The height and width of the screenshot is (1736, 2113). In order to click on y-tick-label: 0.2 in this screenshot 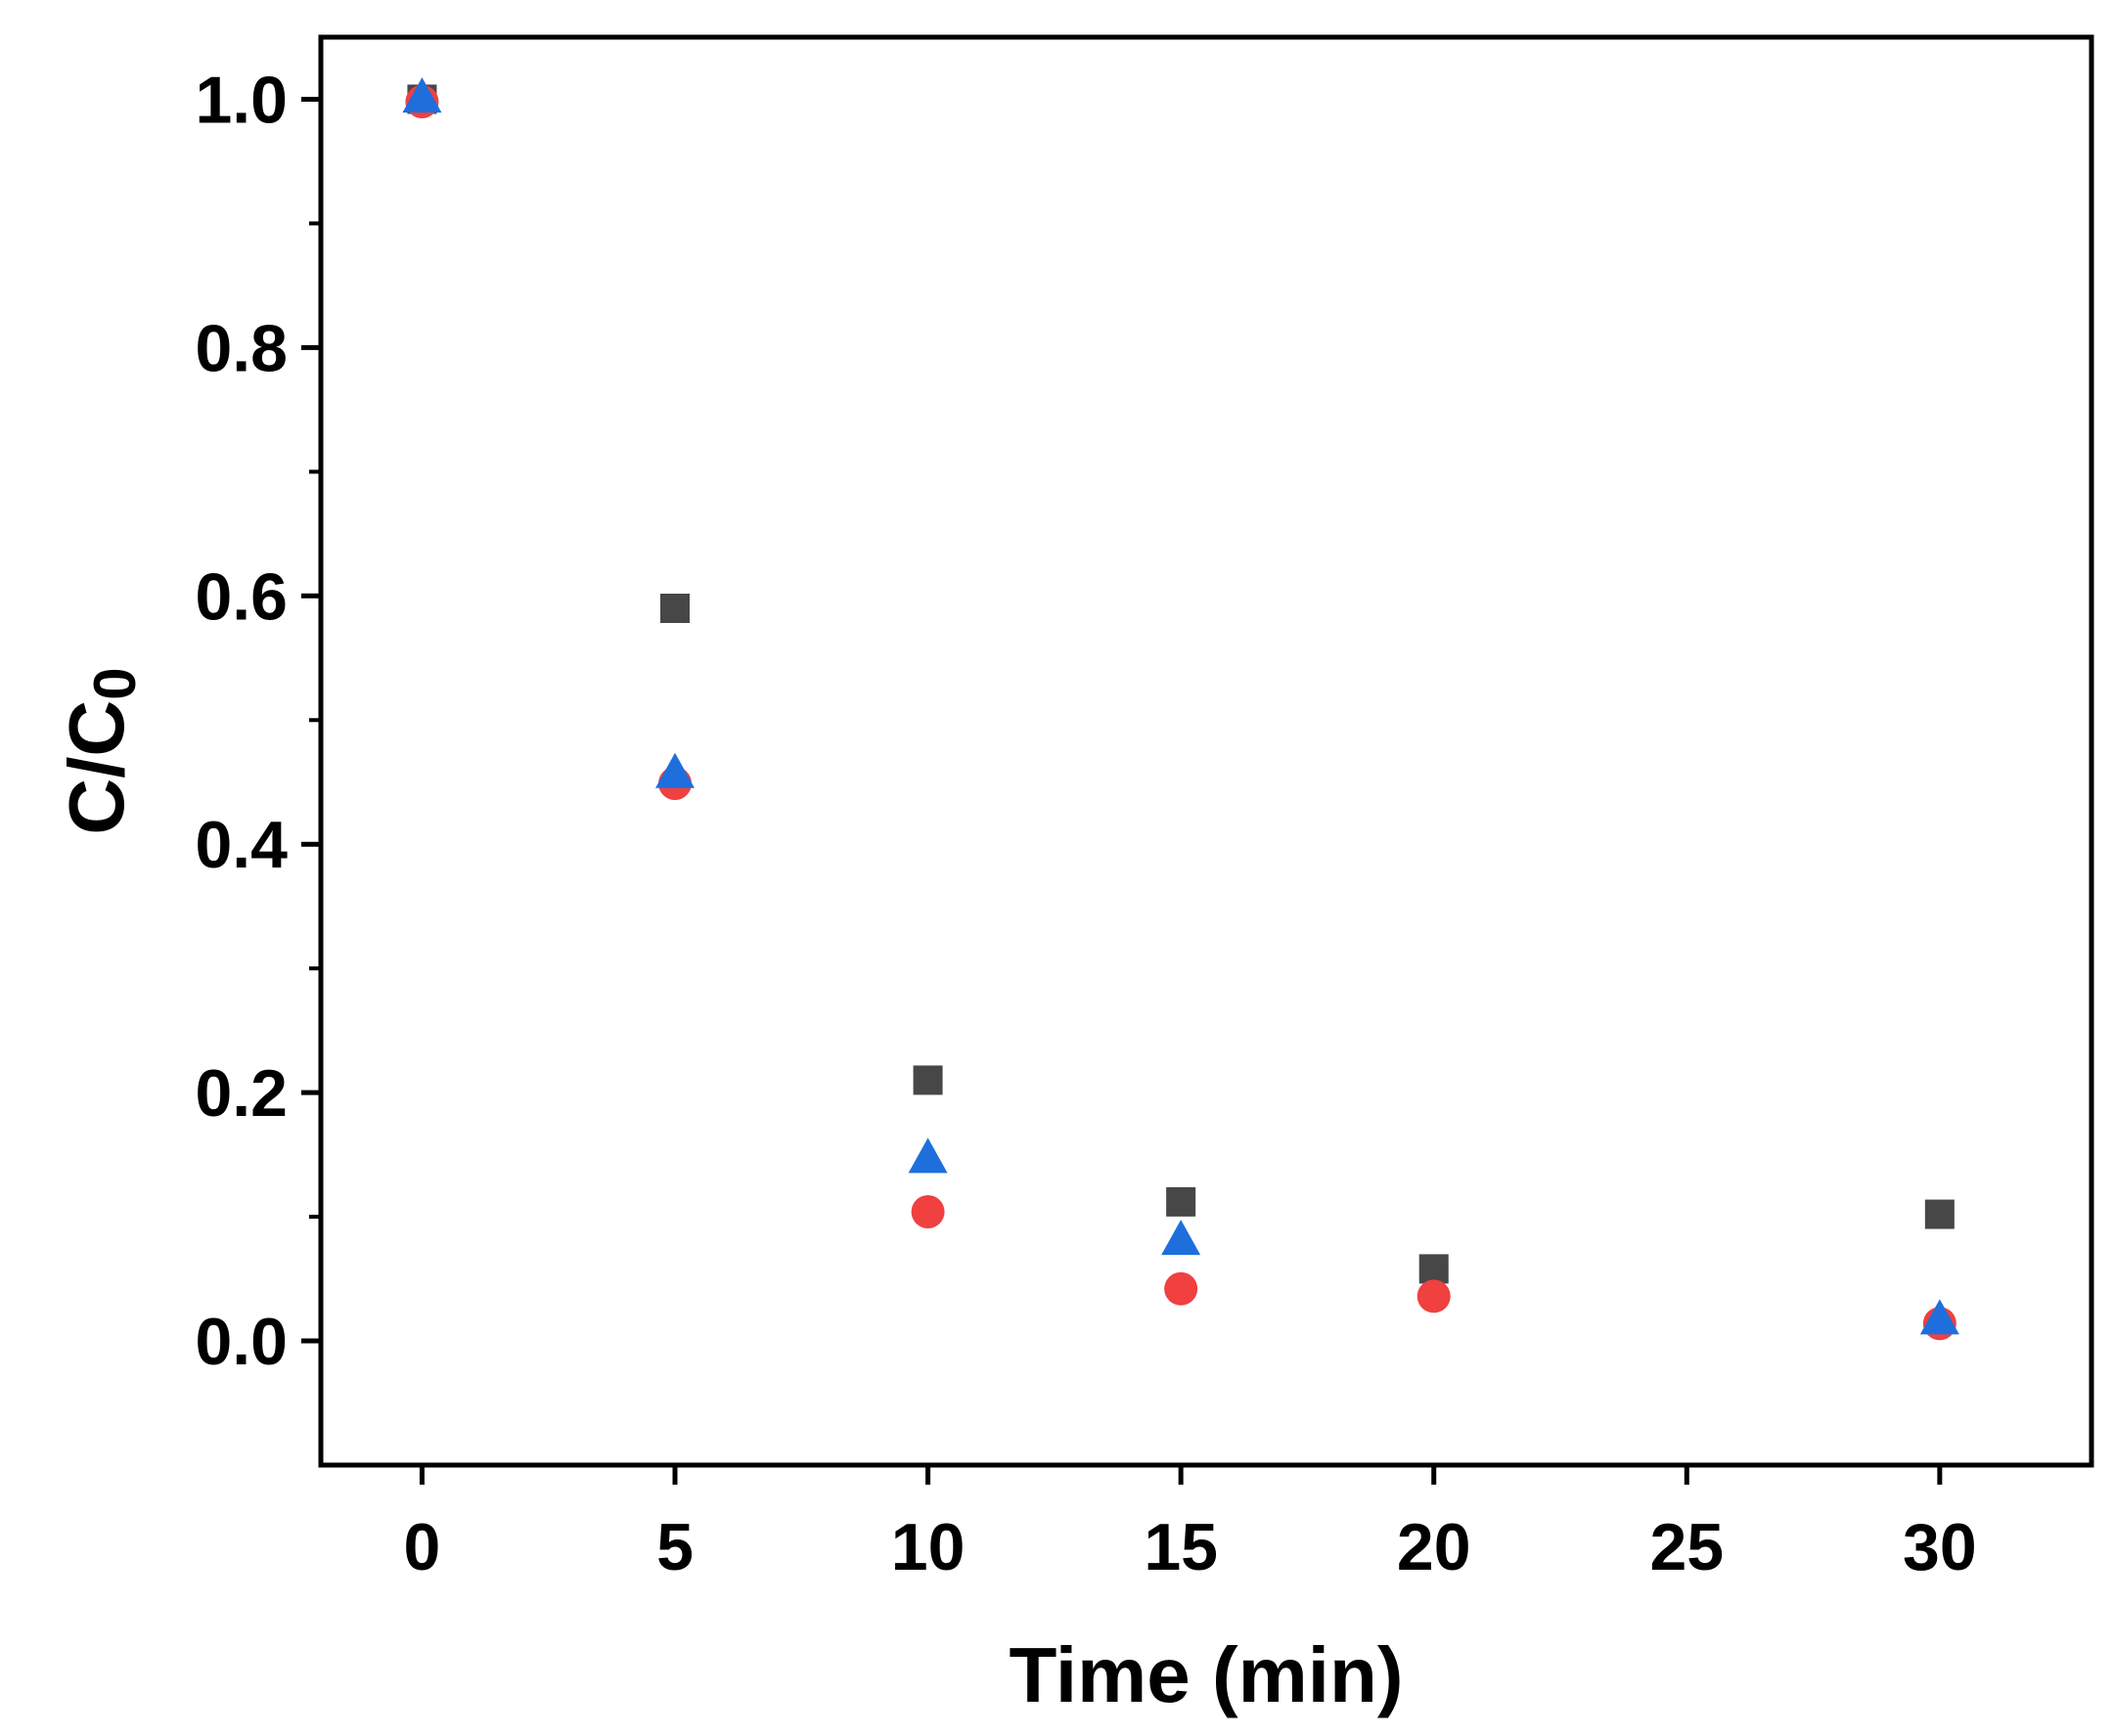, I will do `click(241, 1093)`.